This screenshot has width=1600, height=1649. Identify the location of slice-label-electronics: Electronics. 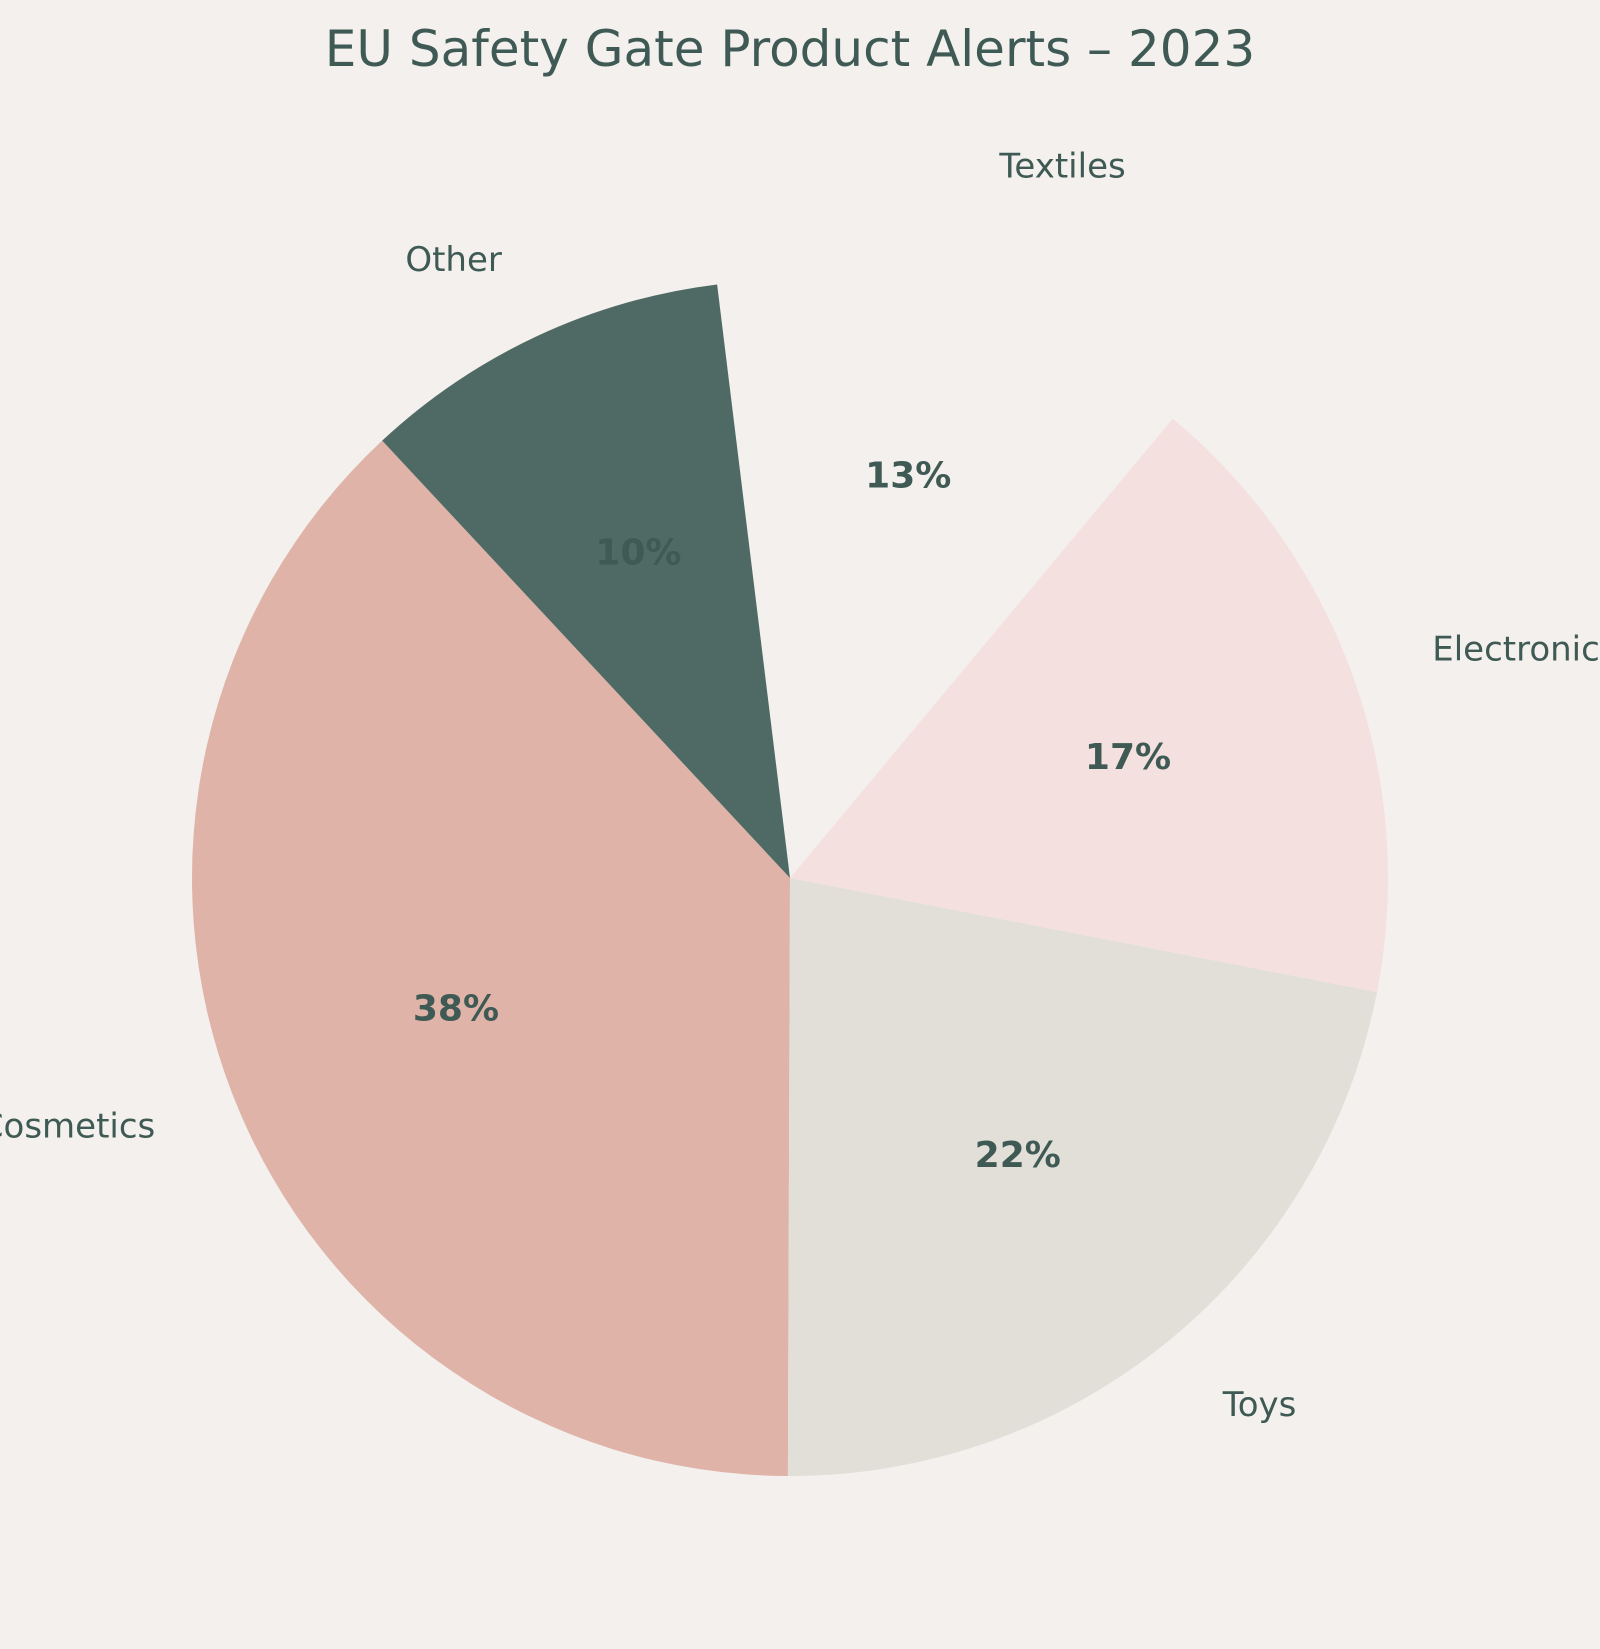
(1516, 649).